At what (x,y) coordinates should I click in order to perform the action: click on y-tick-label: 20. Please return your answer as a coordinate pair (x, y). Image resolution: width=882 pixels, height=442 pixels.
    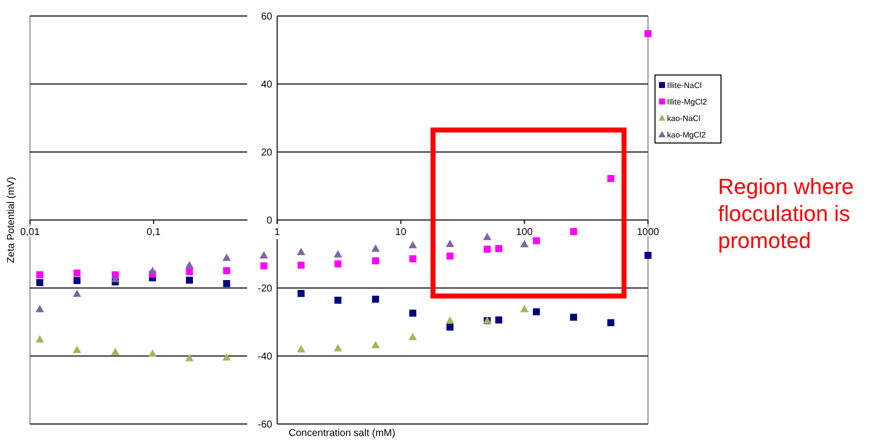
    Looking at the image, I should click on (267, 153).